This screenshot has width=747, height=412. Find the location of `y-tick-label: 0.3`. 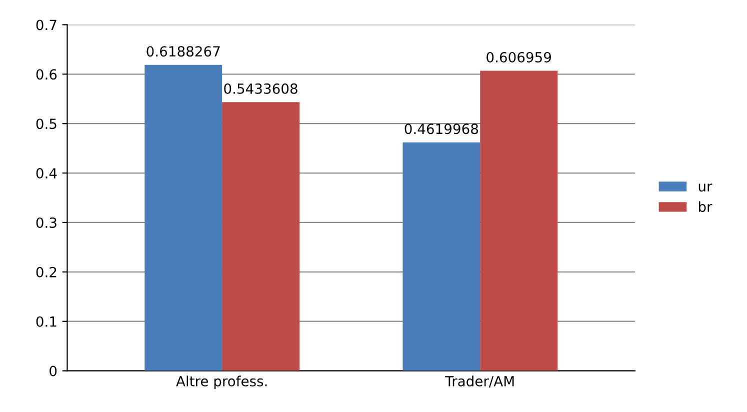

y-tick-label: 0.3 is located at coordinates (46, 222).